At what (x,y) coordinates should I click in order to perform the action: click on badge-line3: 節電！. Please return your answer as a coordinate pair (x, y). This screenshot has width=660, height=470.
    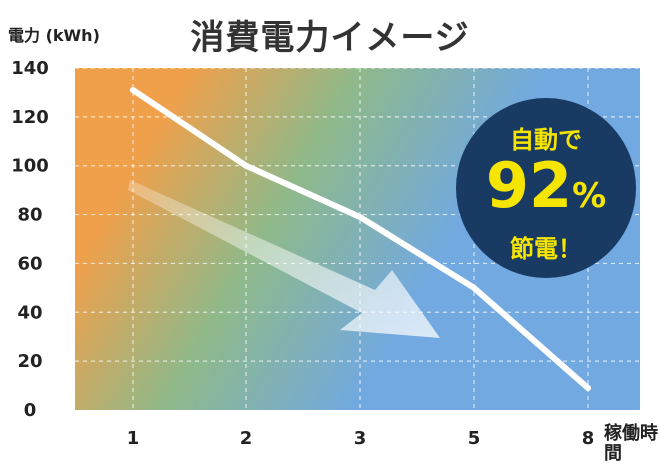
    Looking at the image, I should click on (546, 249).